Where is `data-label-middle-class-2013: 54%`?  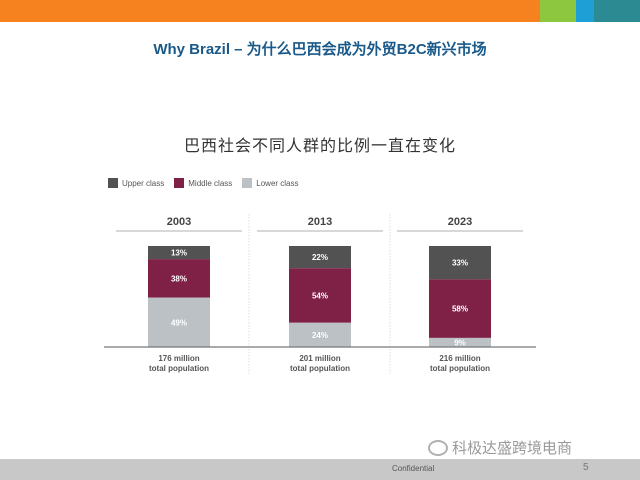 data-label-middle-class-2013: 54% is located at coordinates (320, 295).